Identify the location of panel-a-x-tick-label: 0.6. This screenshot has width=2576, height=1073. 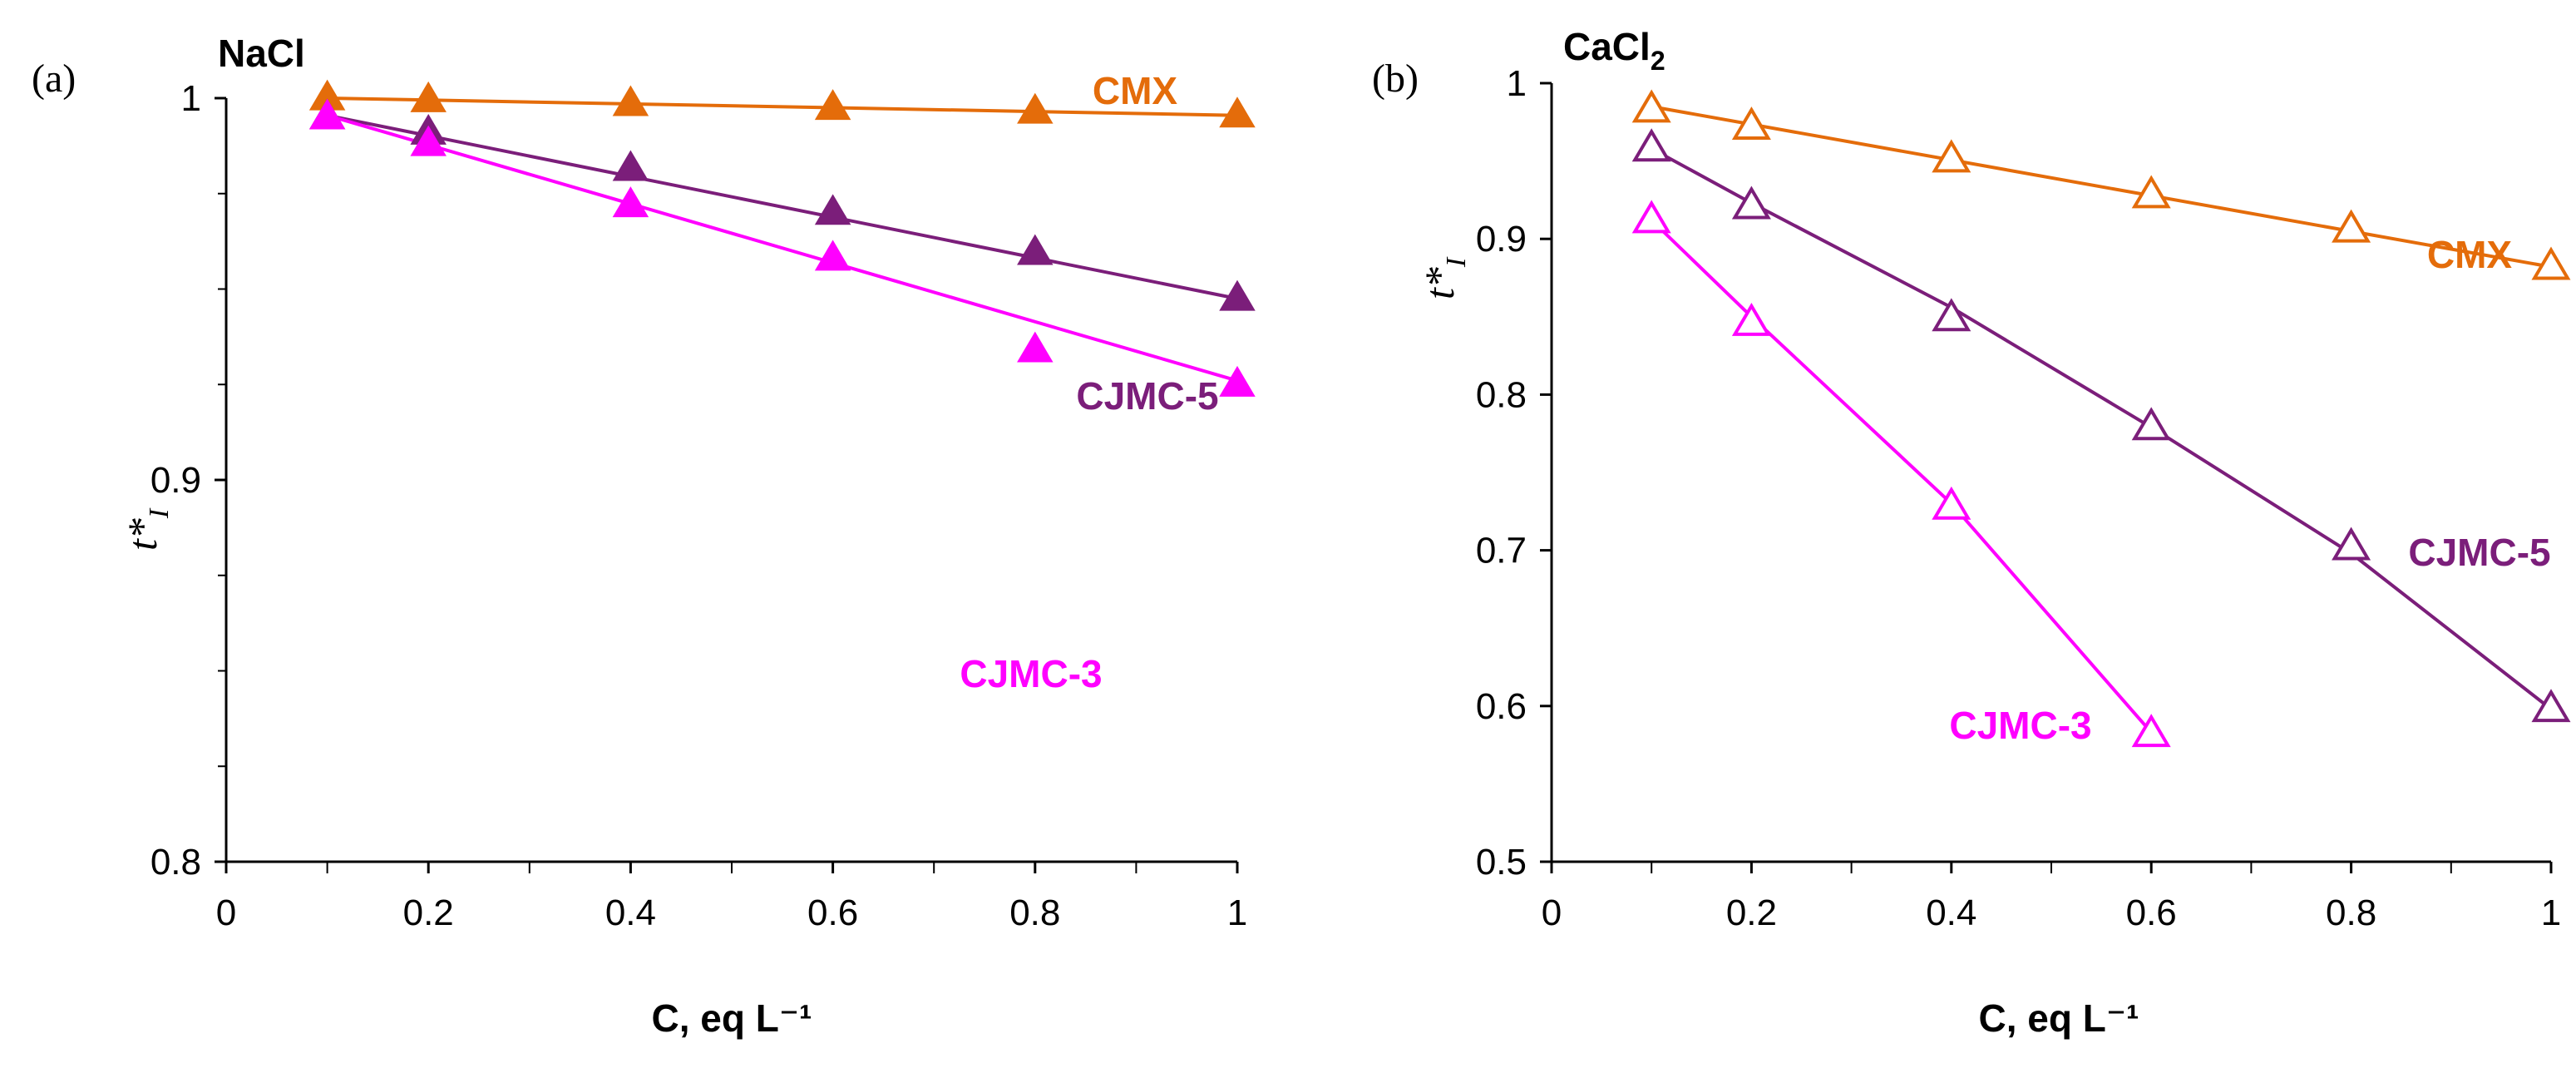
(832, 913).